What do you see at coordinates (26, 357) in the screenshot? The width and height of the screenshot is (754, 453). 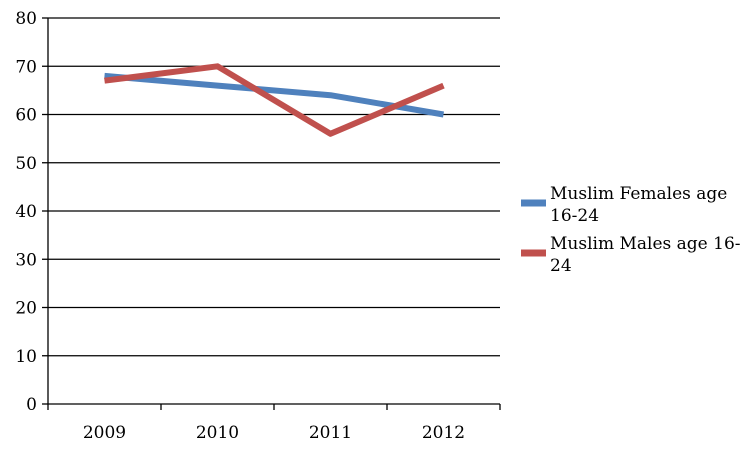 I see `y-tick-label: 10` at bounding box center [26, 357].